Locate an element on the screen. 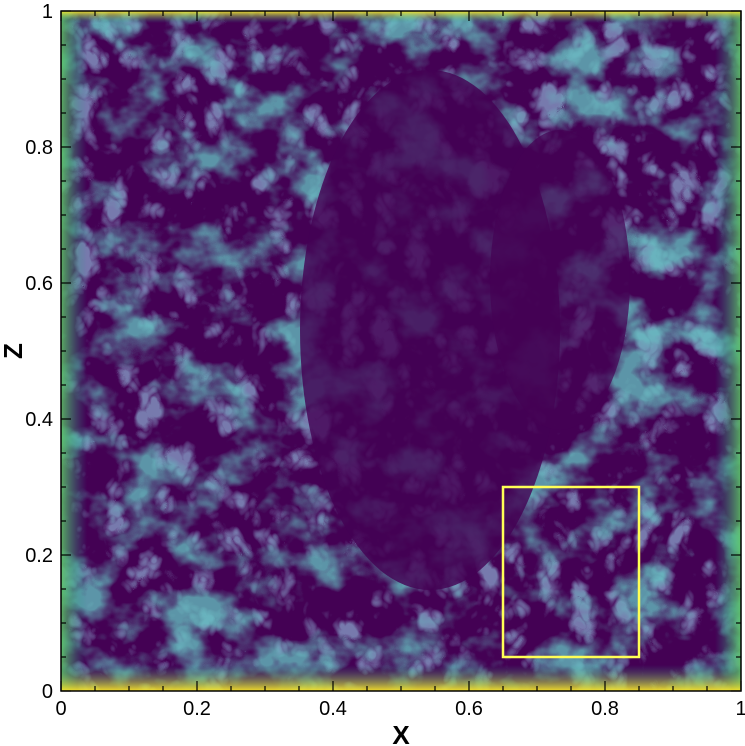  y-axis-title: Z is located at coordinates (14, 351).